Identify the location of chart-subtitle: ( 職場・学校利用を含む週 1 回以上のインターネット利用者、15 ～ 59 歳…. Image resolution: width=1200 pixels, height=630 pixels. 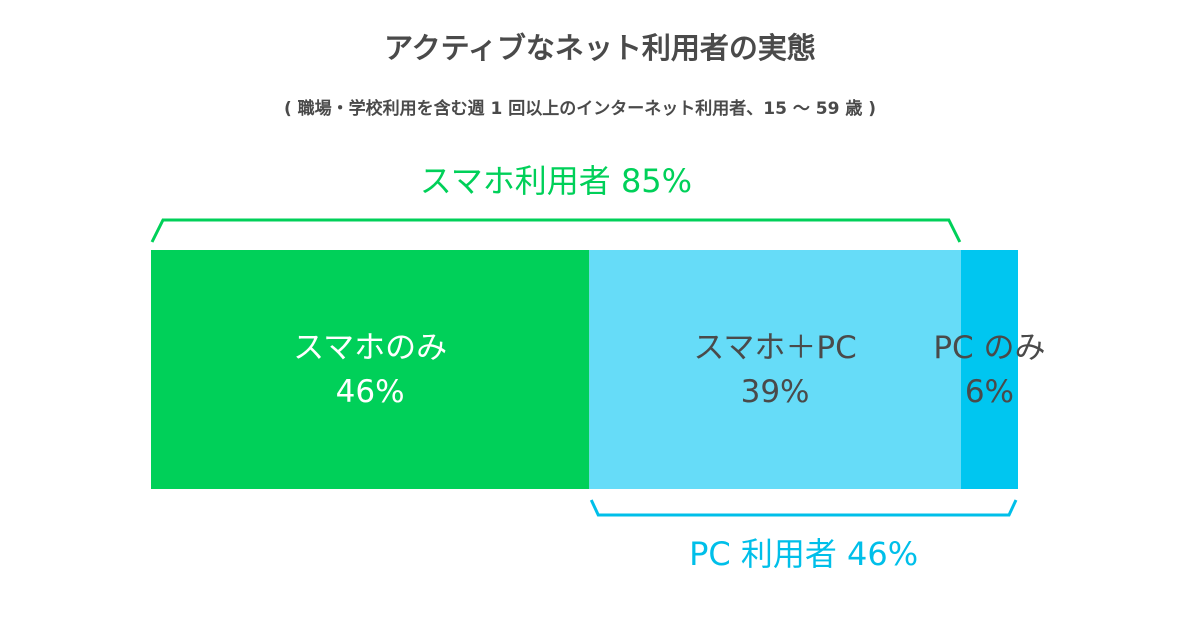
(580, 108).